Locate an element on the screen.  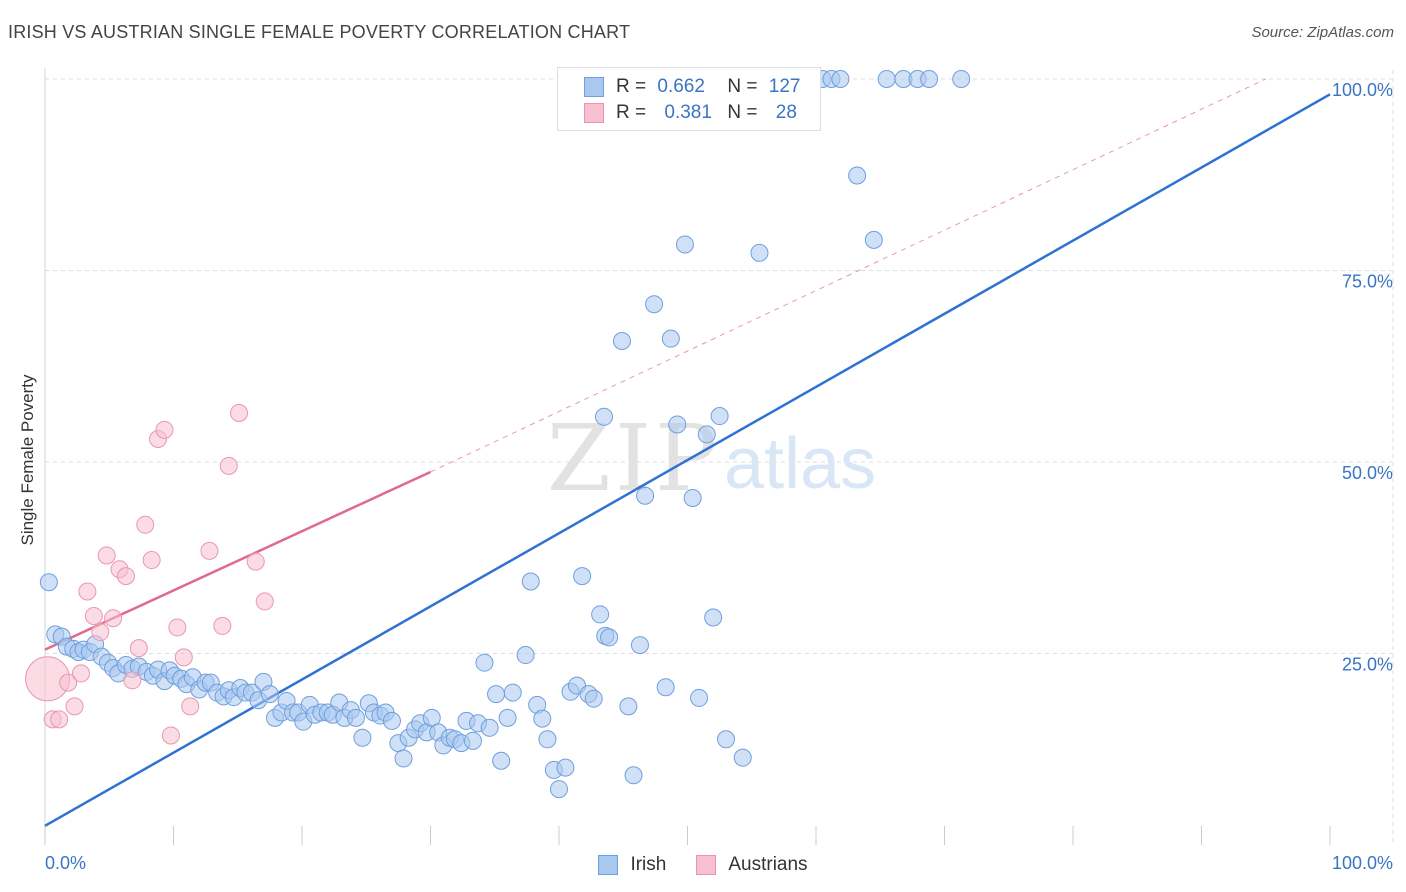
austrian-r-value: 0.381 is located at coordinates (688, 112).